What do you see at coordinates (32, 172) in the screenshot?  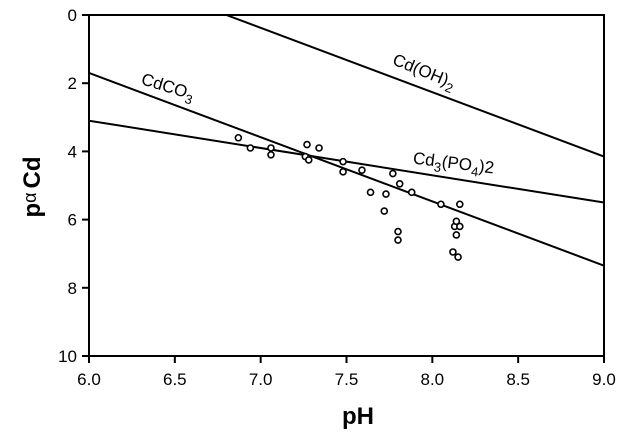 I see `y-axis-title-suffix: Cd` at bounding box center [32, 172].